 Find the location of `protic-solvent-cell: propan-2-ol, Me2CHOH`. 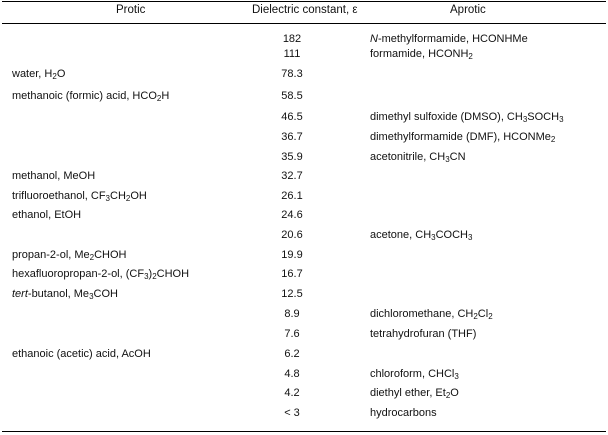

protic-solvent-cell: propan-2-ol, Me2CHOH is located at coordinates (69, 255).